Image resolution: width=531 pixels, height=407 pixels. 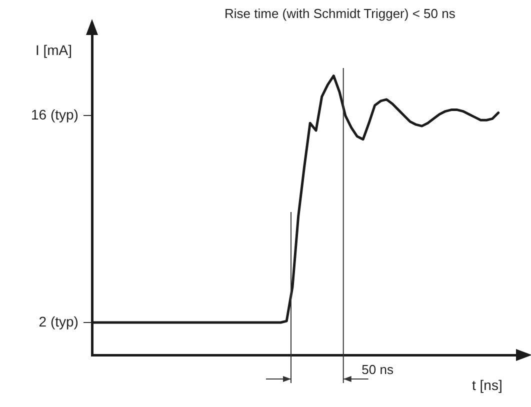 I want to click on text: 50 ns, so click(x=378, y=369).